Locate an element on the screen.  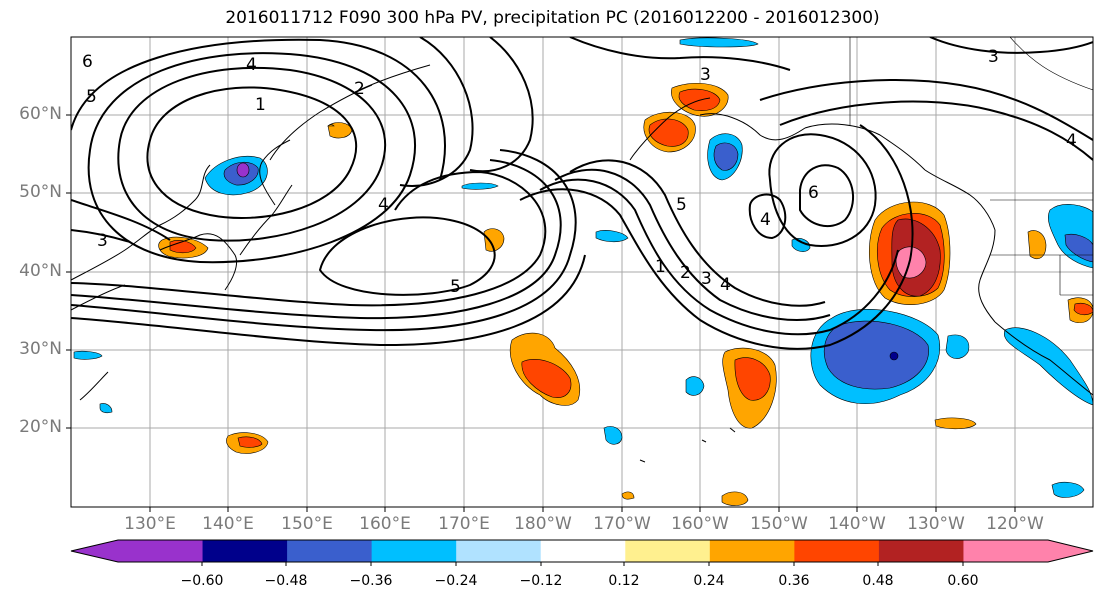
lon-label: 160°W is located at coordinates (700, 524).